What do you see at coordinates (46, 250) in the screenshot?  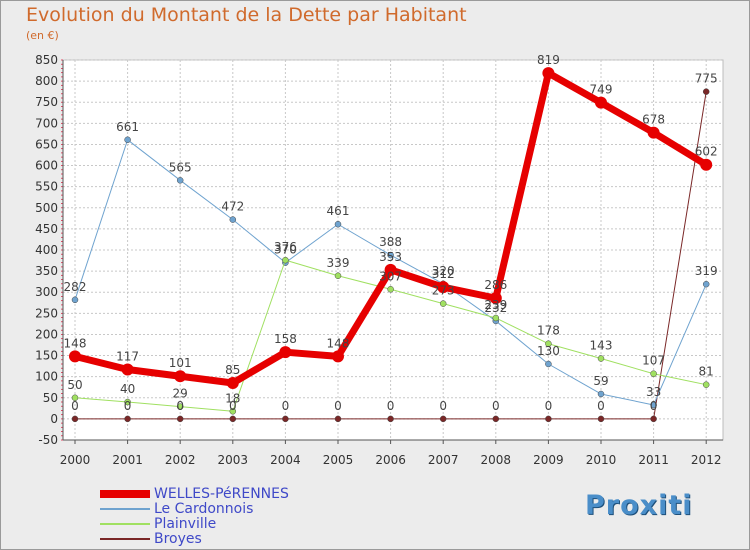 I see `y-tick-label: 400` at bounding box center [46, 250].